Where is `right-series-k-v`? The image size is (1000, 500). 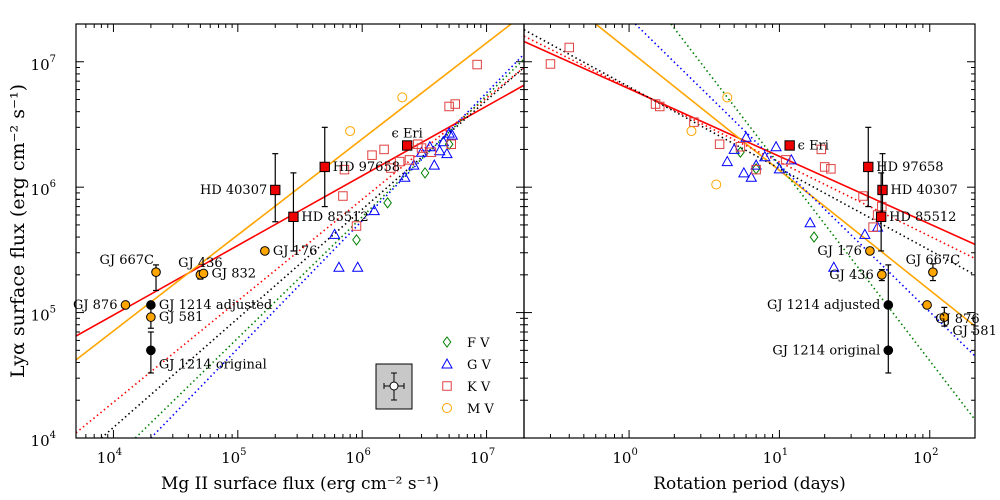 right-series-k-v is located at coordinates (716, 137).